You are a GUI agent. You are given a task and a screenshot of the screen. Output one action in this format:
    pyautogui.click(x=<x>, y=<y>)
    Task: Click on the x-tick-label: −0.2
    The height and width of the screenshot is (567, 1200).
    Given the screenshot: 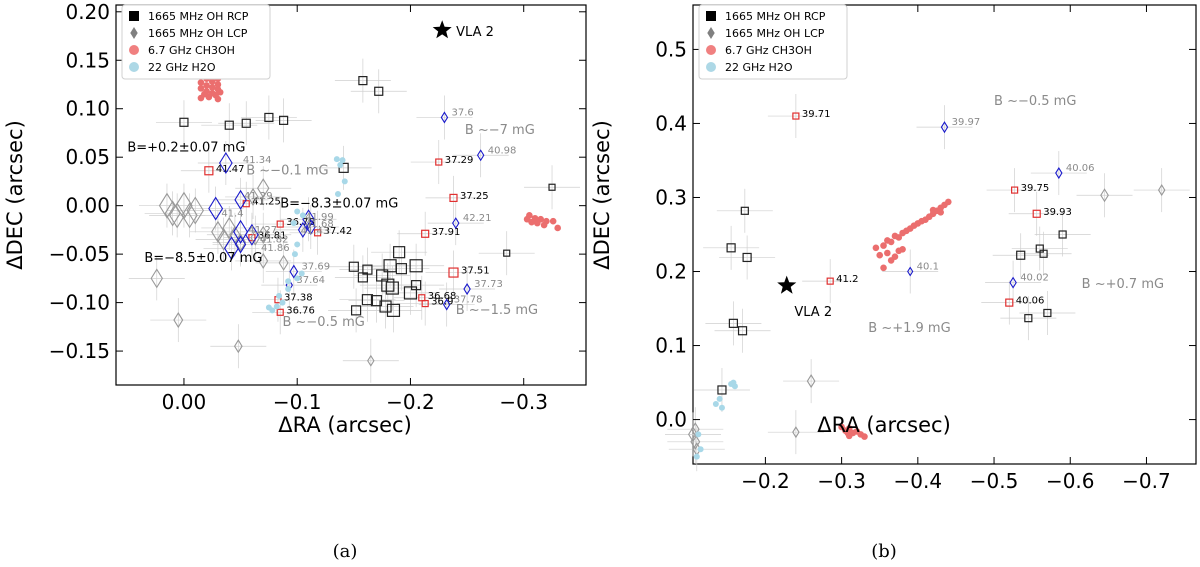 What is the action you would take?
    pyautogui.click(x=410, y=402)
    